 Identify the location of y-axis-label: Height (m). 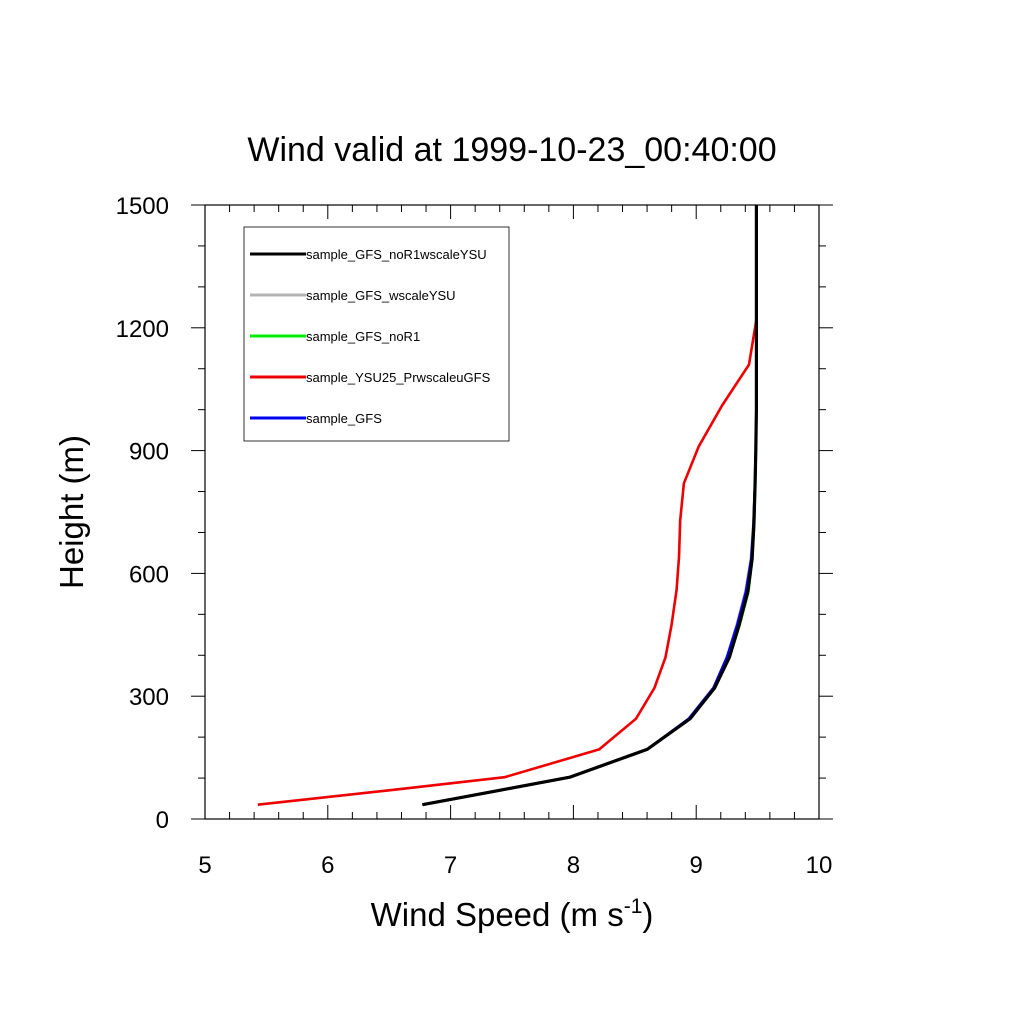
(71, 512).